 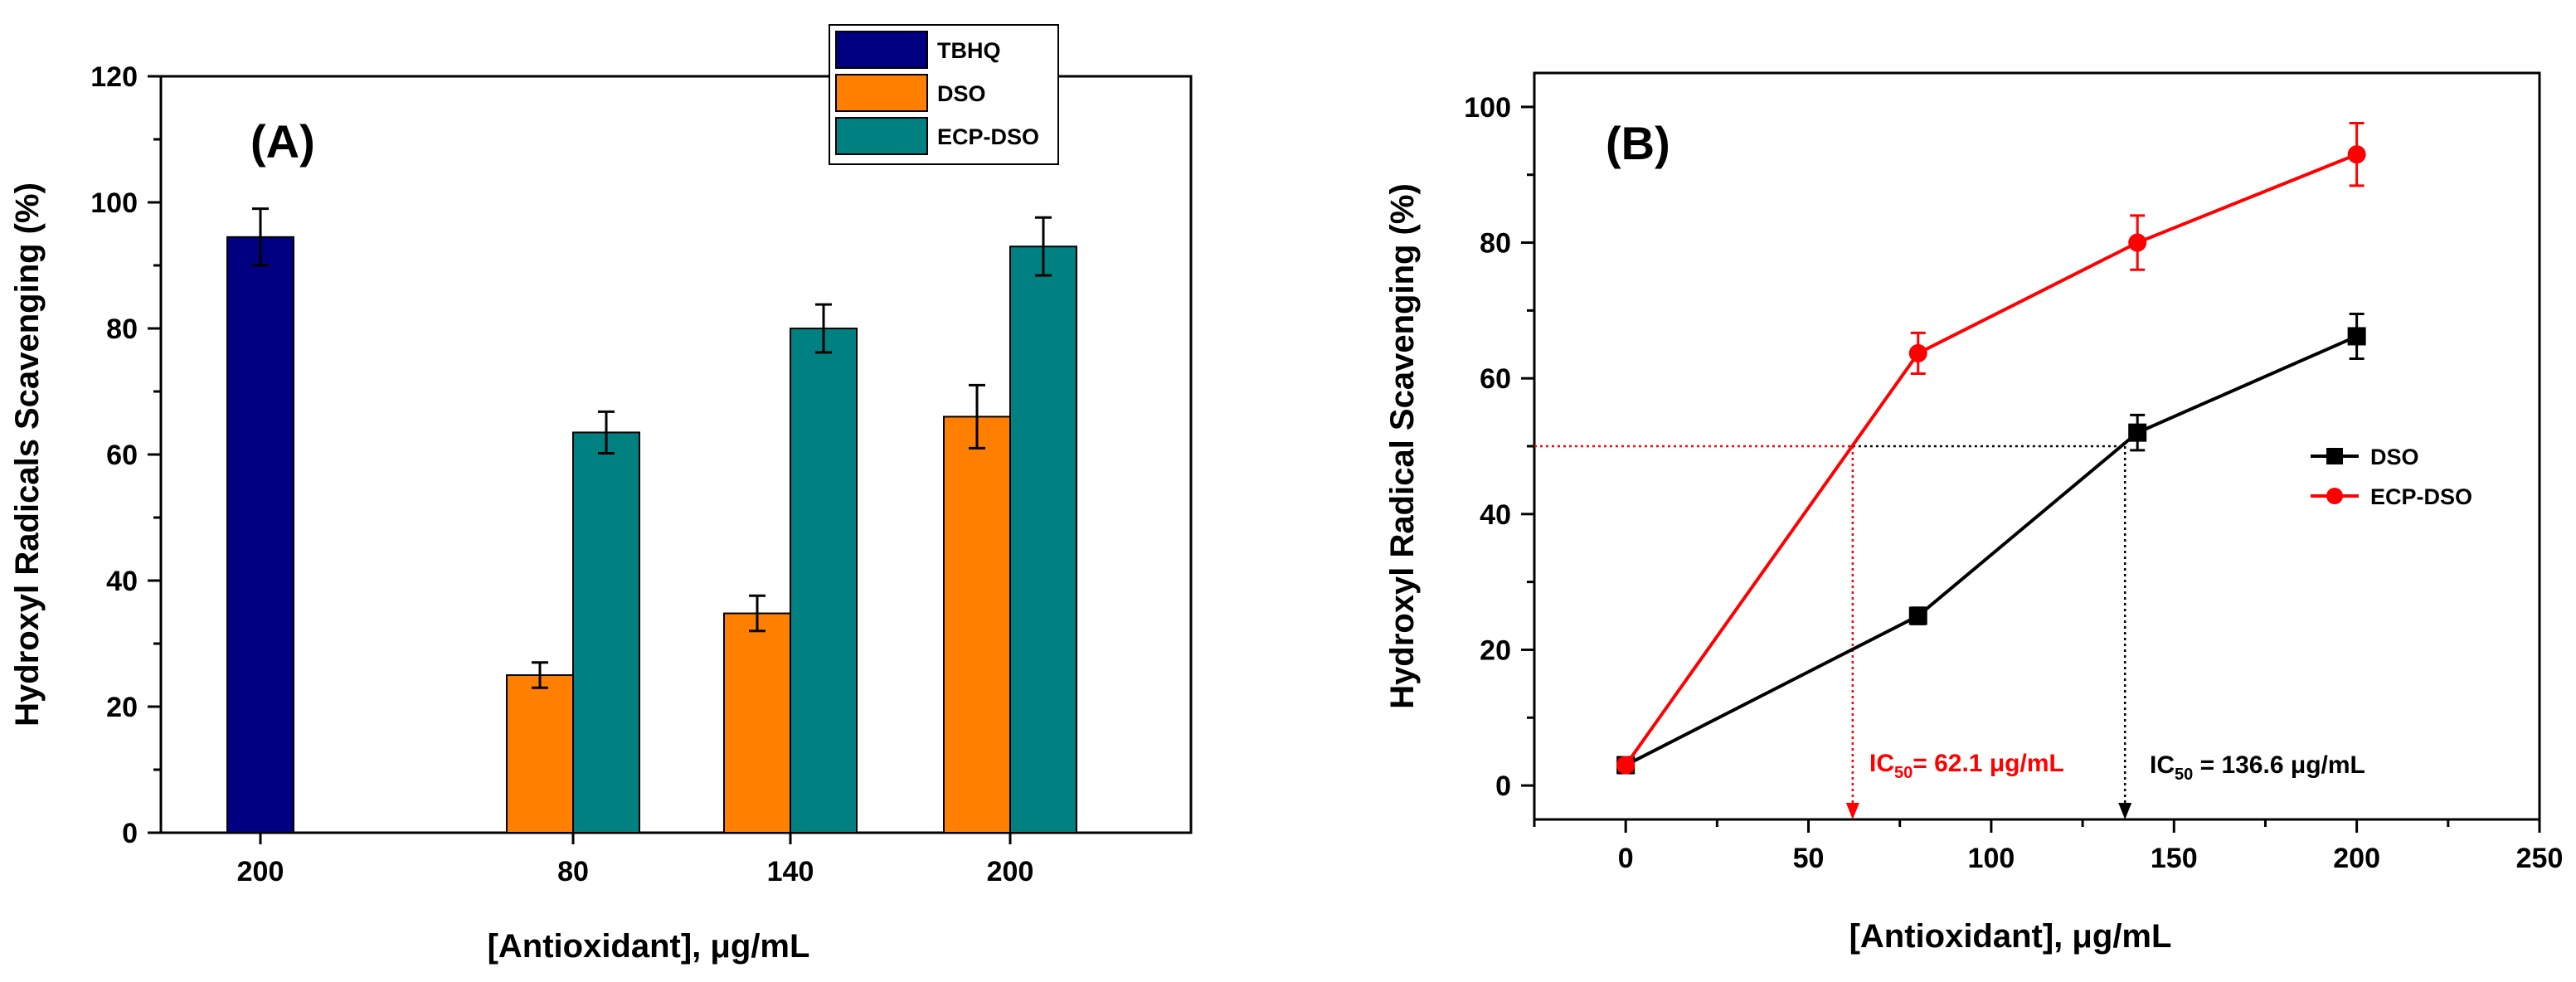 What do you see at coordinates (1403, 446) in the screenshot?
I see `y-axis-label-b: Hydroxyl Radical Scavenging (%)` at bounding box center [1403, 446].